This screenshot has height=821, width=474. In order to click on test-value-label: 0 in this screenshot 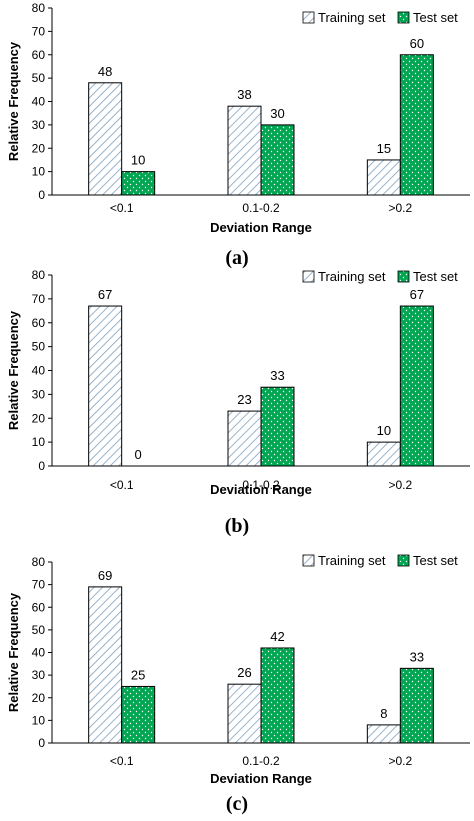, I will do `click(138, 454)`.